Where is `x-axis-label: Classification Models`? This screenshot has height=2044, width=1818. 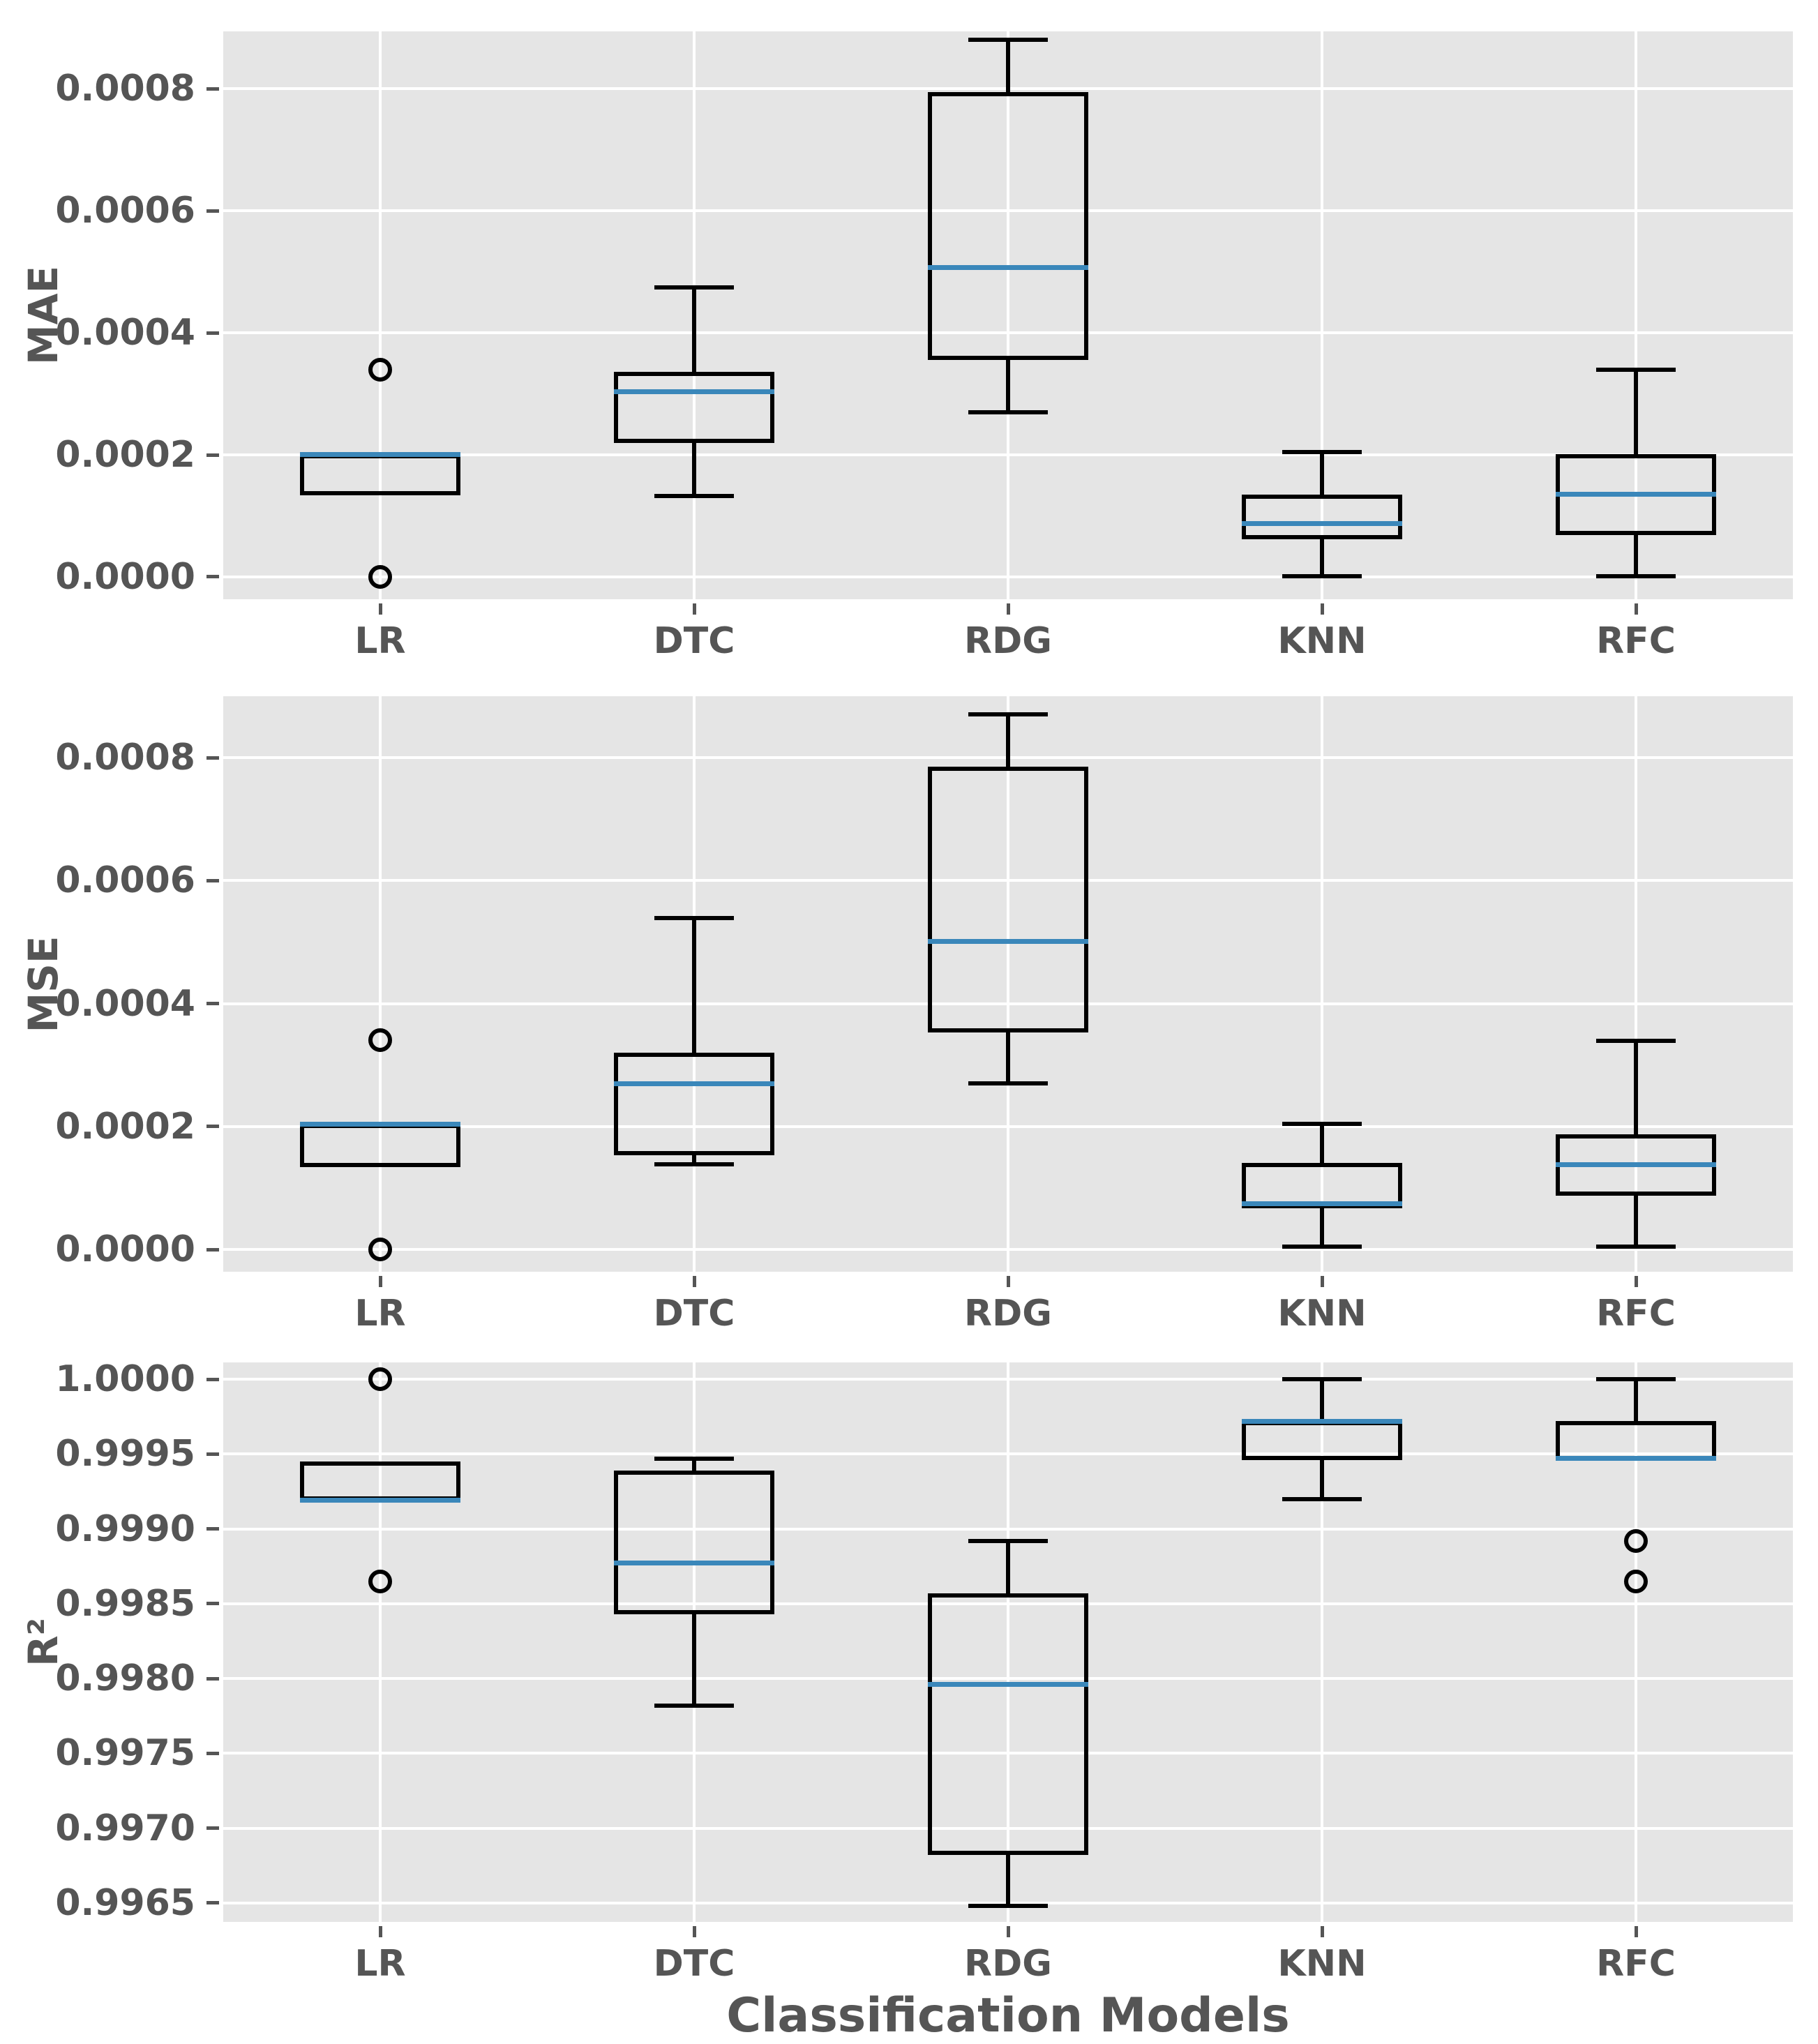 x-axis-label: Classification Models is located at coordinates (1008, 2015).